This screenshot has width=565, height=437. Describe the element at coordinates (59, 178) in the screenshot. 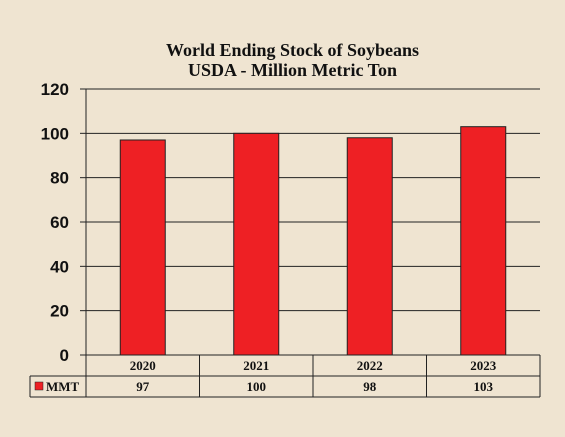

I see `y-tick-label: 80` at that location.